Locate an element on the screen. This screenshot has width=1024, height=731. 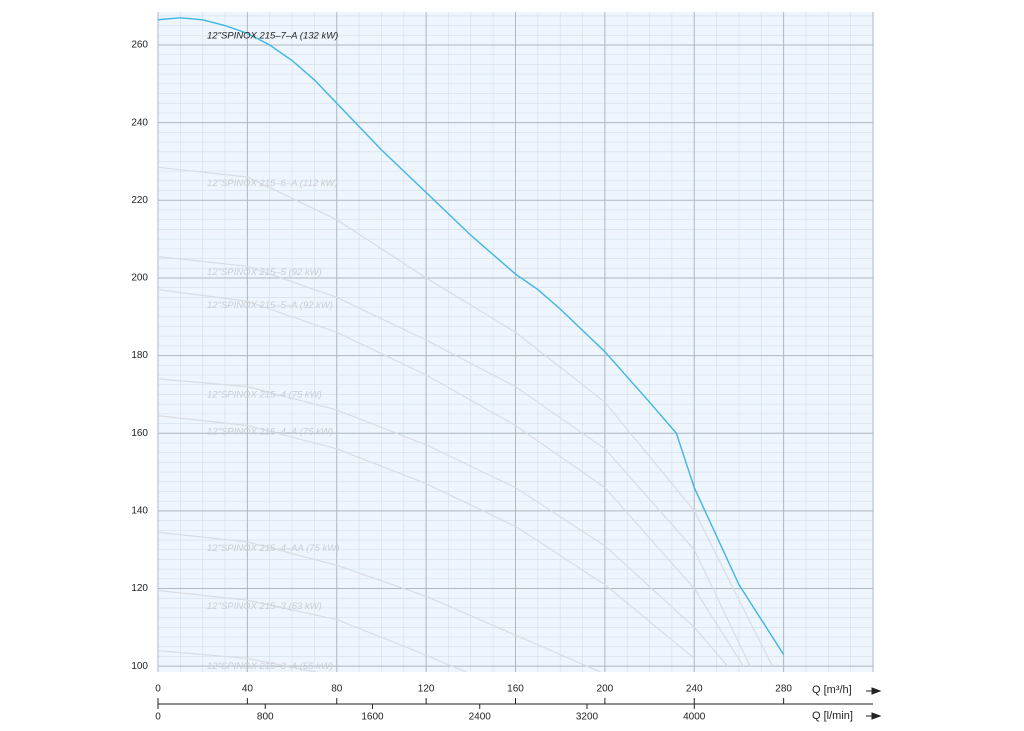
y-tick-label: 120 is located at coordinates (139, 588).